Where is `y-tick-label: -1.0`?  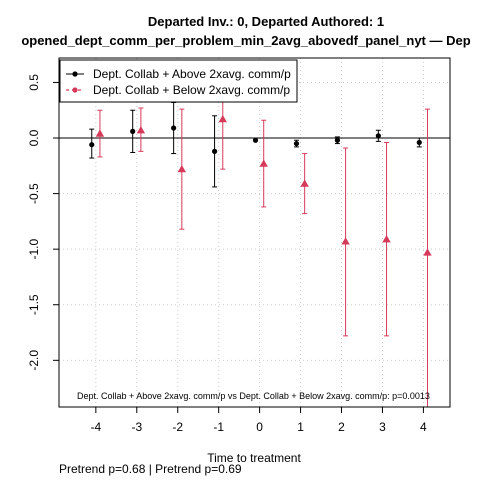
y-tick-label: -1.0 is located at coordinates (34, 249).